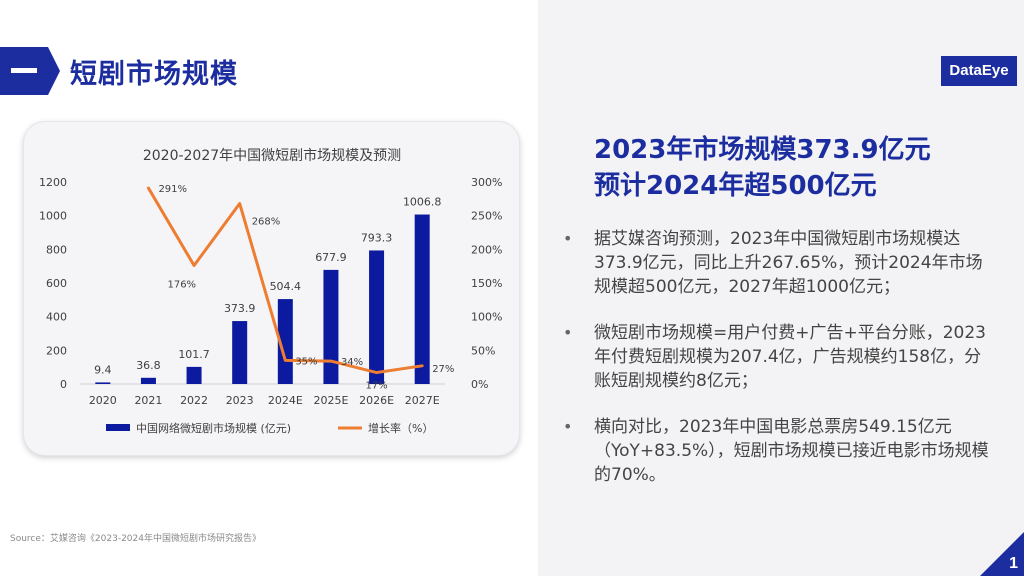 The height and width of the screenshot is (576, 1024). Describe the element at coordinates (762, 168) in the screenshot. I see `headline: 2023年市场规模373.9亿元 预计2024年超500亿元` at that location.